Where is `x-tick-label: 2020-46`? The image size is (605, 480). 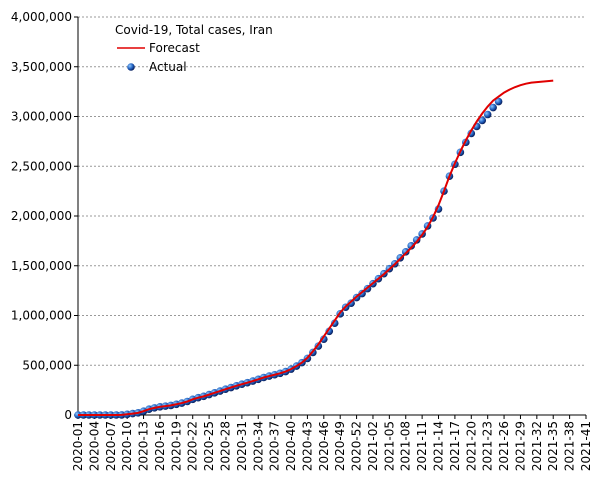 x-tick-label: 2020-46 is located at coordinates (324, 446).